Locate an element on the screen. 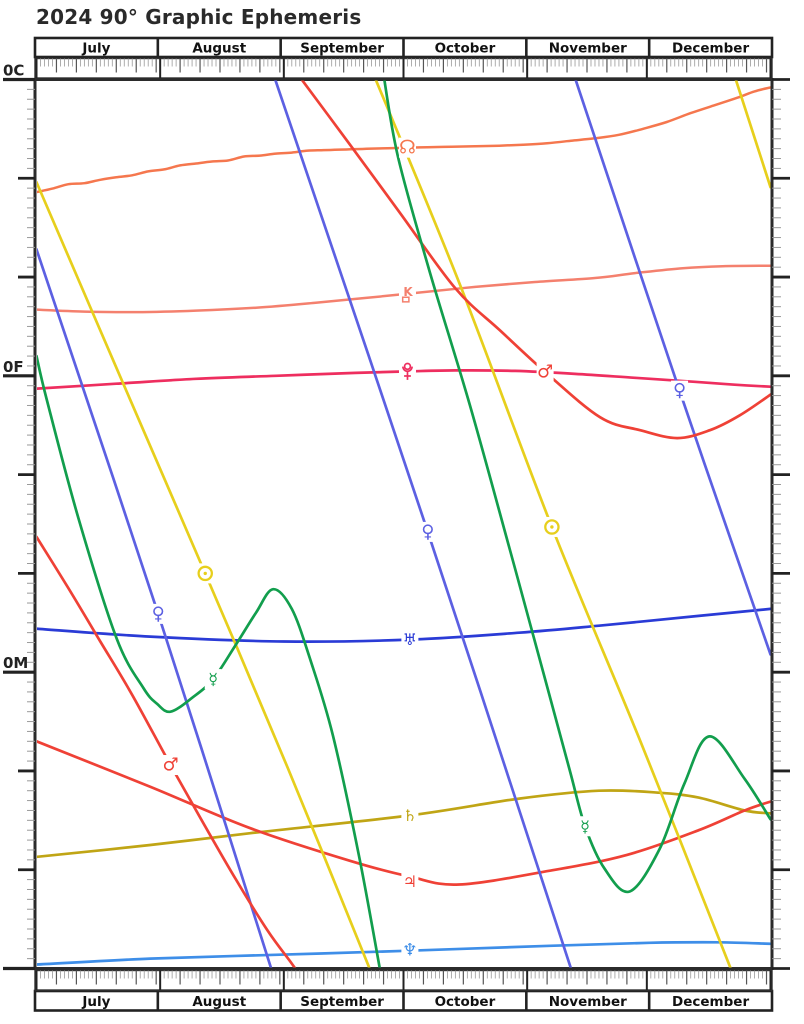  axis-label-0m: 0M is located at coordinates (15, 663).